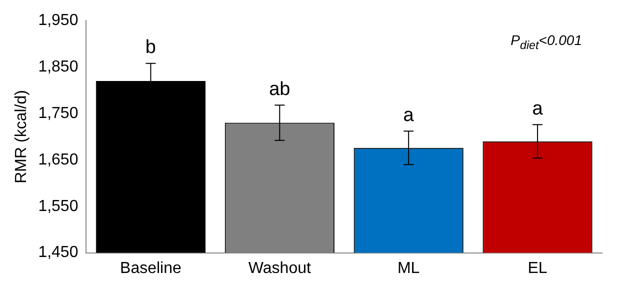 The width and height of the screenshot is (620, 292). What do you see at coordinates (538, 268) in the screenshot?
I see `x-tick-label: EL` at bounding box center [538, 268].